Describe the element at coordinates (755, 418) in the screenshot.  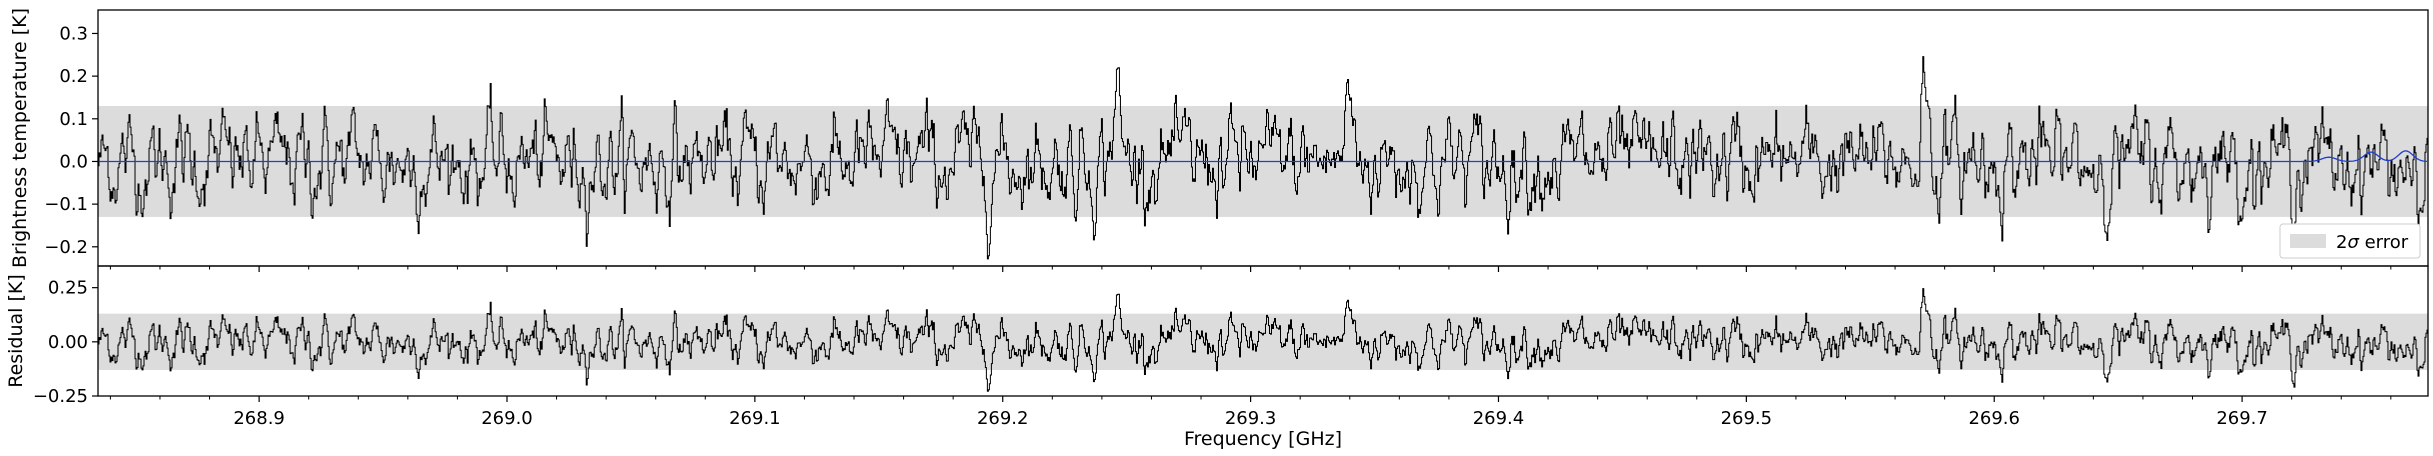
I see `x-tick-label: 269.1` at that location.